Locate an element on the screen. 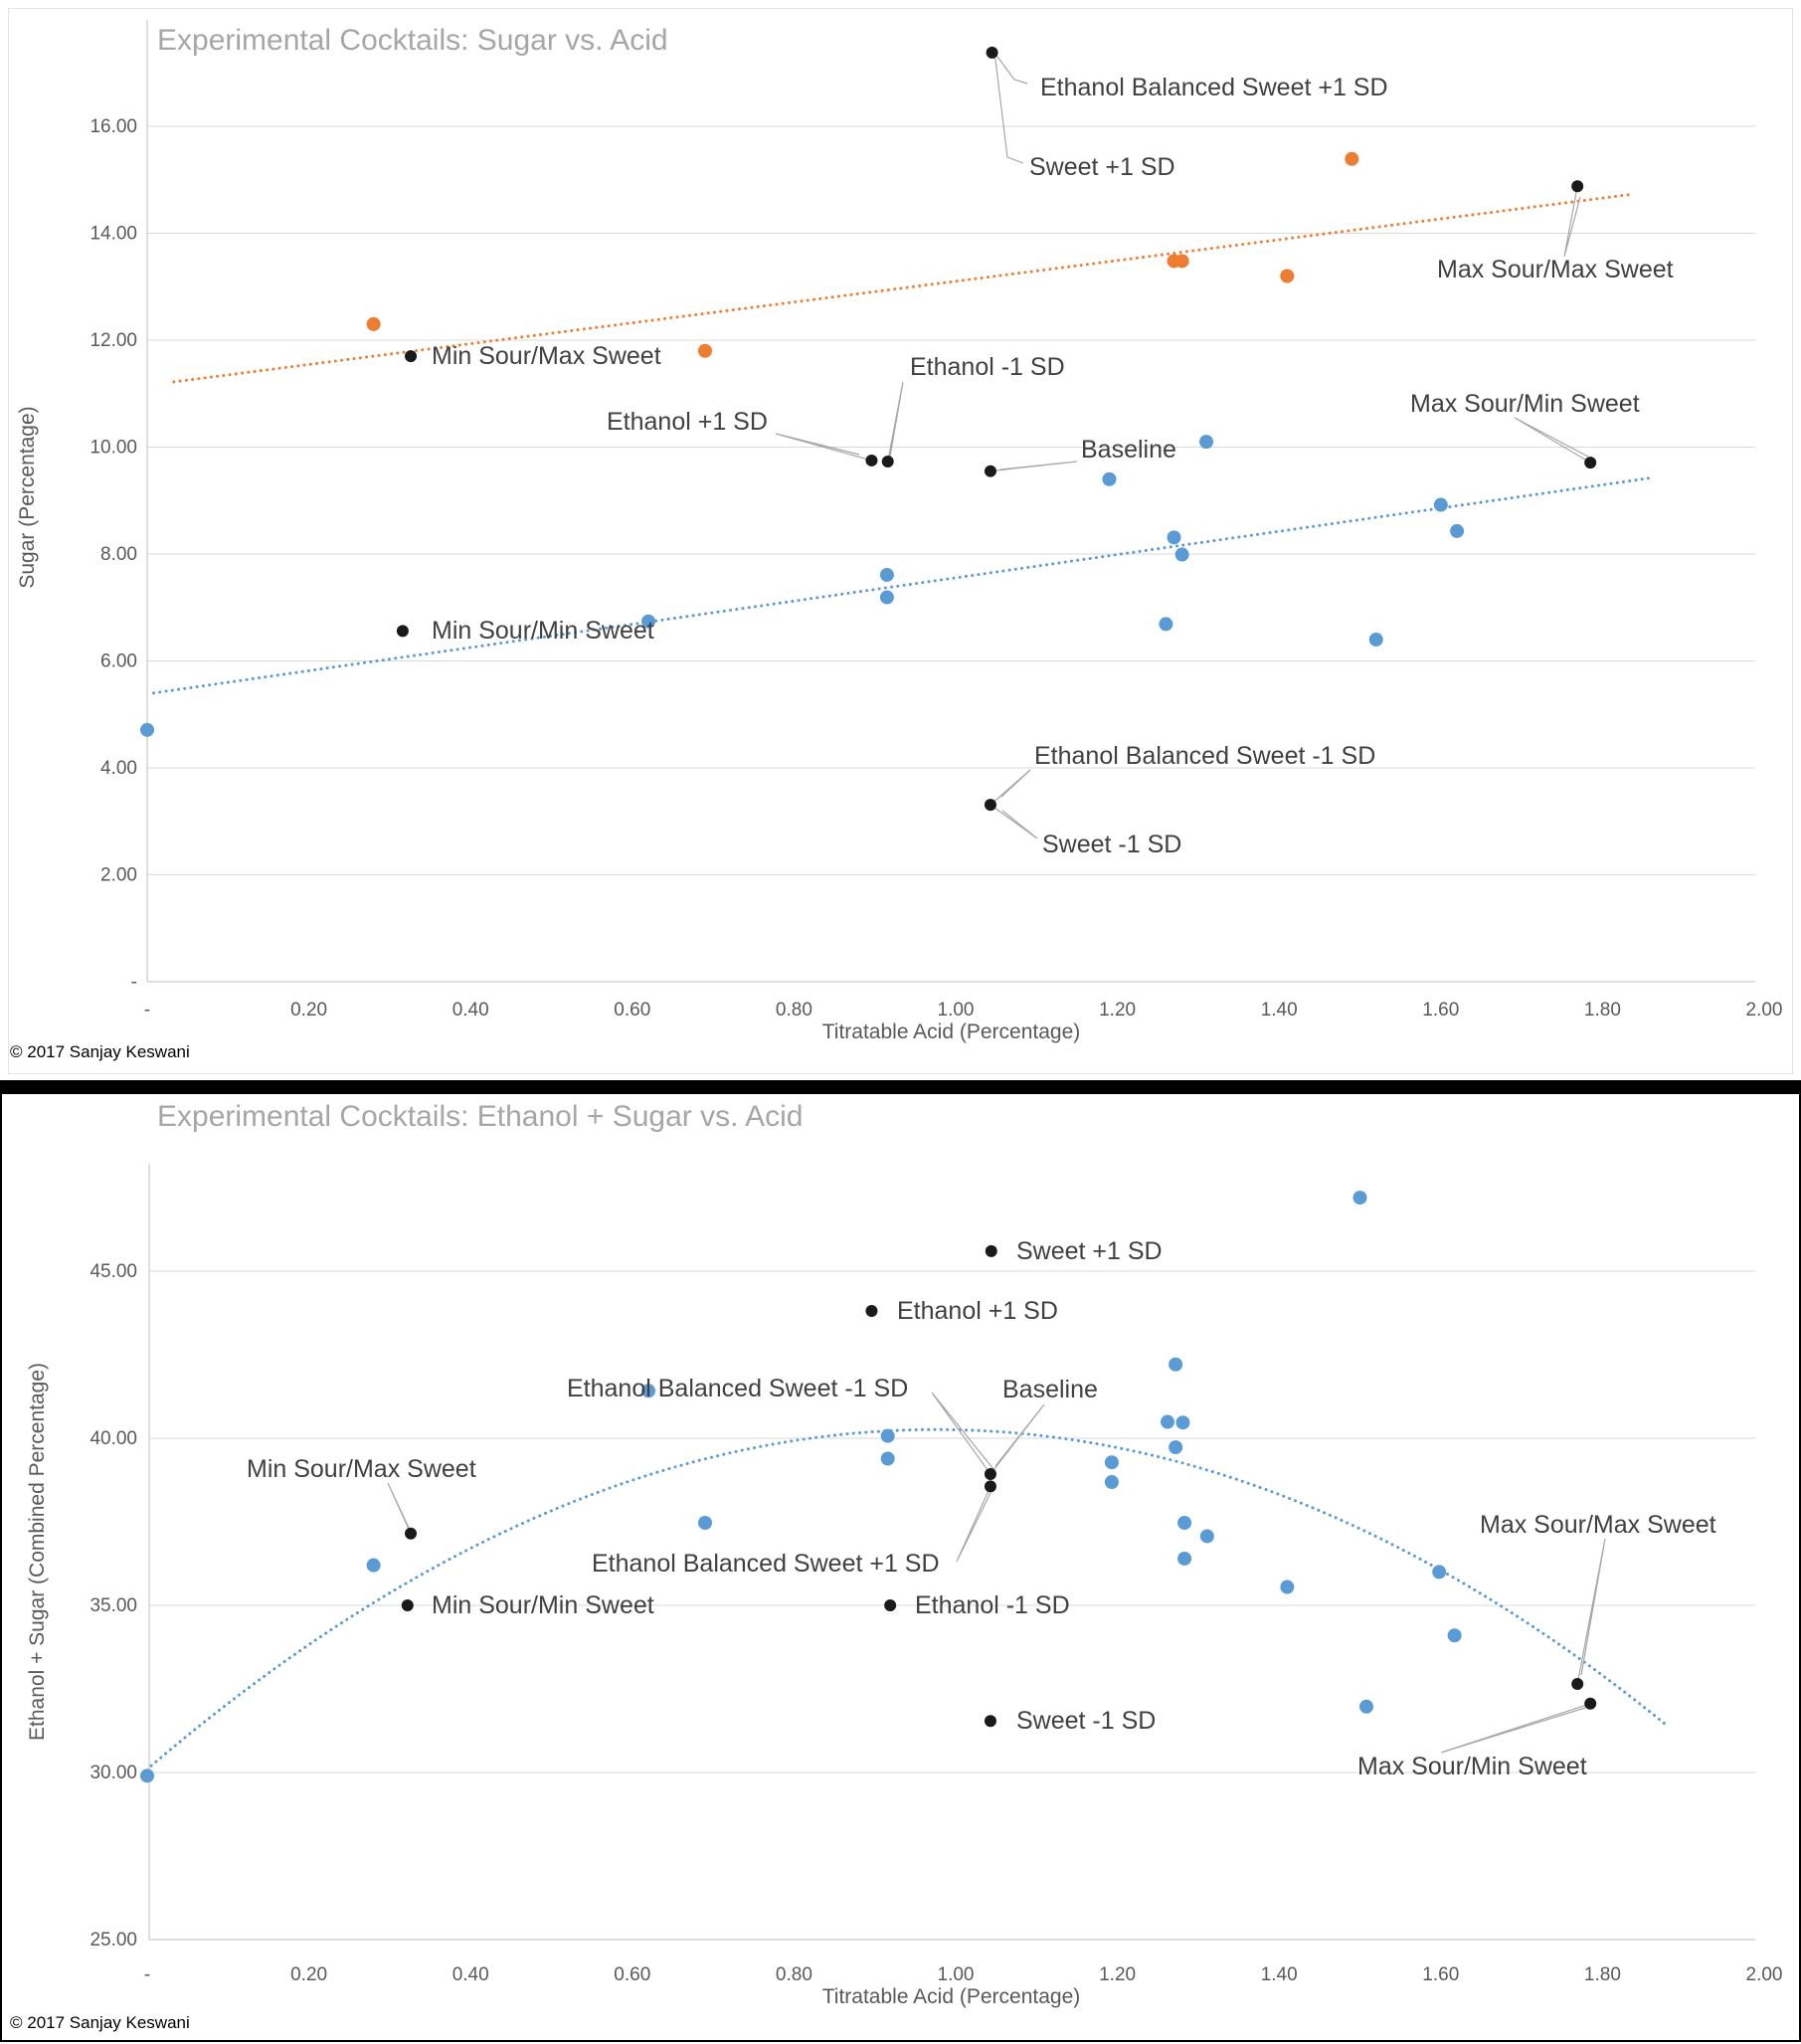  y-tick-label: 40.00 is located at coordinates (114, 1439).